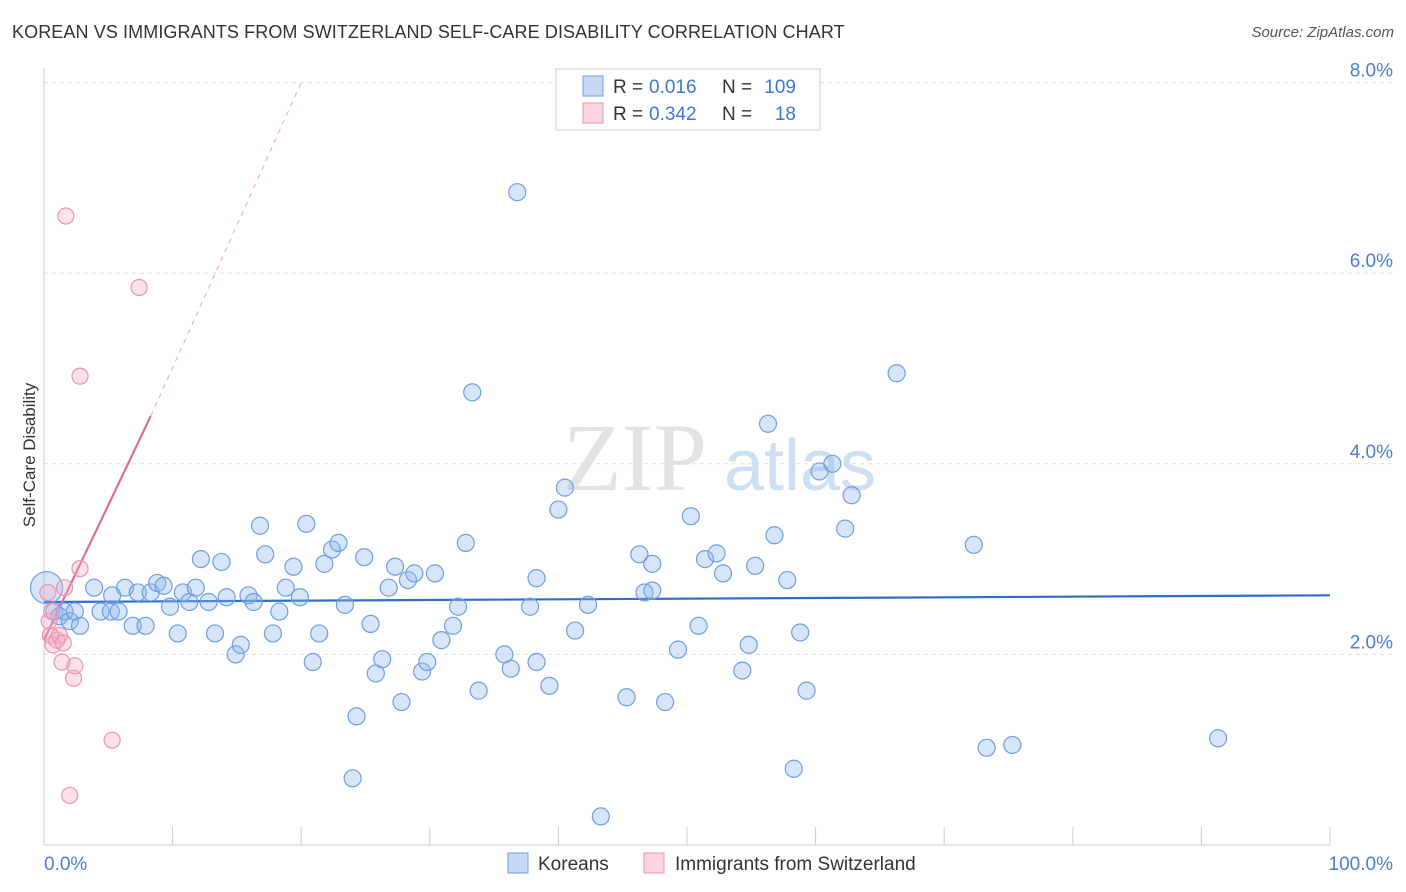 The image size is (1406, 892). Describe the element at coordinates (1371, 71) in the screenshot. I see `y-tick-label: 8.0%` at that location.